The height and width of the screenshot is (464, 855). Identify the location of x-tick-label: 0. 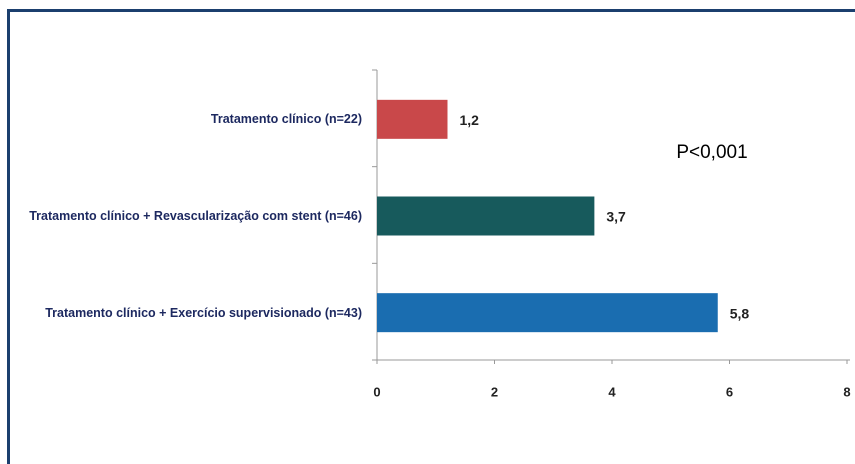
(376, 391).